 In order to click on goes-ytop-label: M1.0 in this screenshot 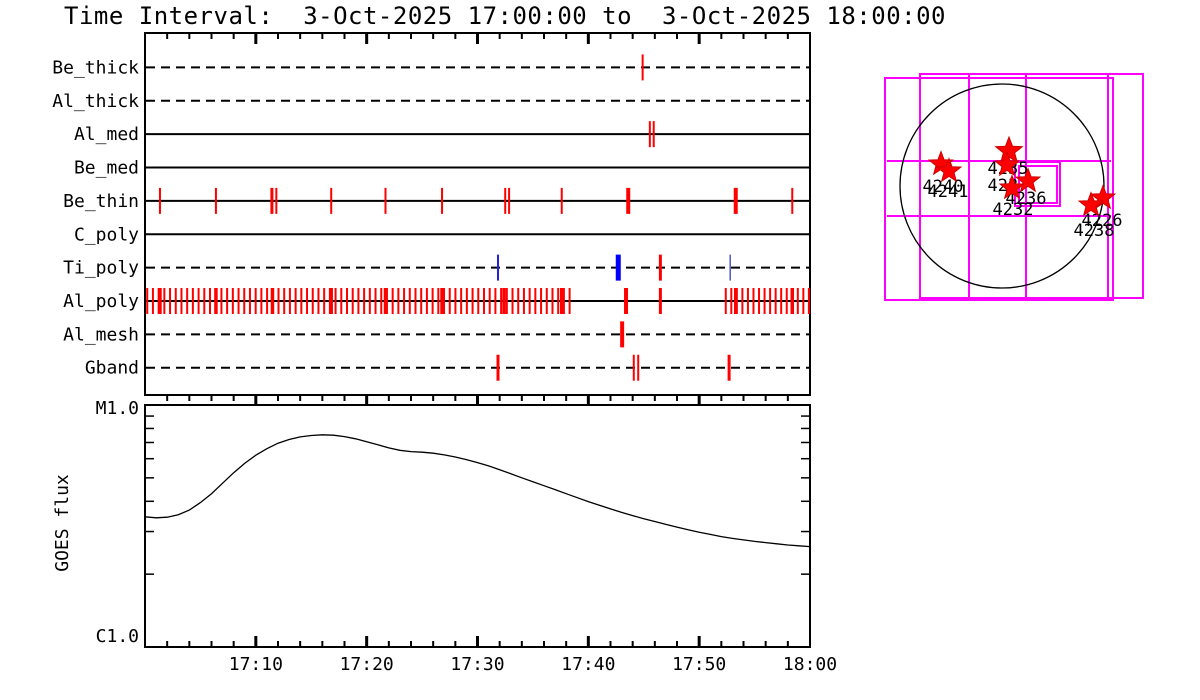, I will do `click(117, 408)`.